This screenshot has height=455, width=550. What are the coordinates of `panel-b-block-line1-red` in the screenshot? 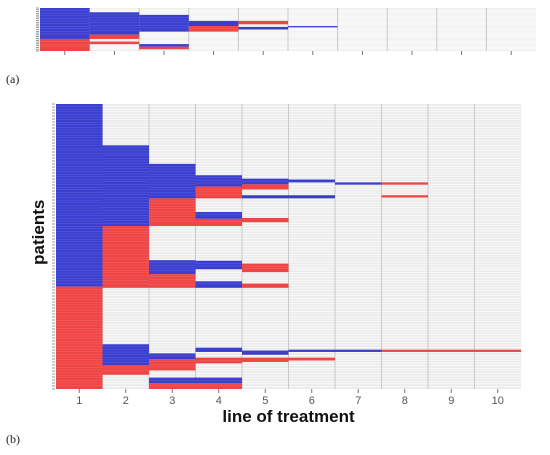 It's located at (79, 337).